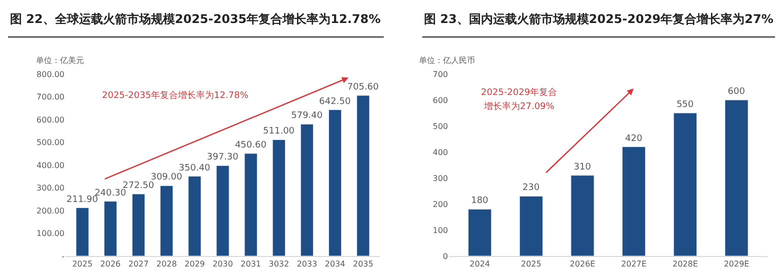  What do you see at coordinates (685, 105) in the screenshot?
I see `data-label: 550` at bounding box center [685, 105].